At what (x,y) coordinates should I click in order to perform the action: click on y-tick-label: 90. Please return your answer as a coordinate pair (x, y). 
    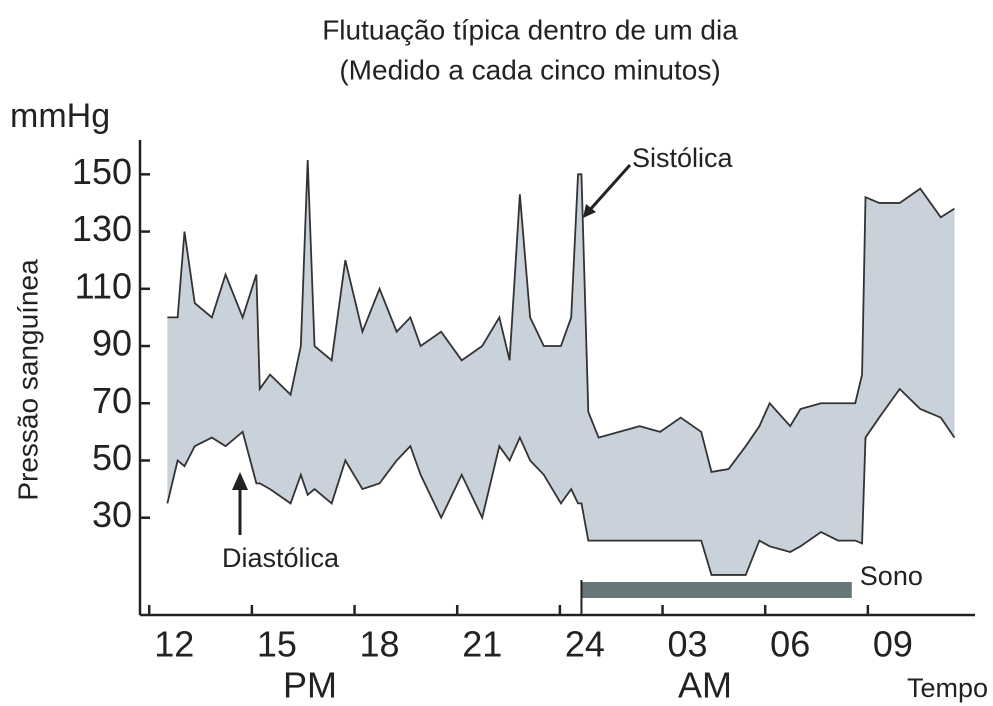
    Looking at the image, I should click on (112, 343).